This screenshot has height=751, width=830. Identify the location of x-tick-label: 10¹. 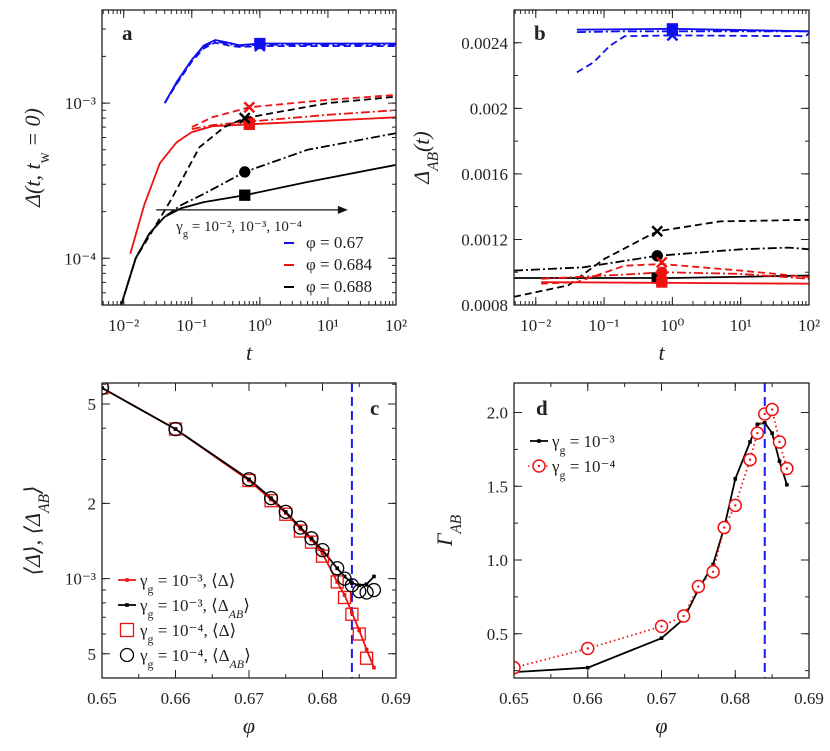
(328, 325).